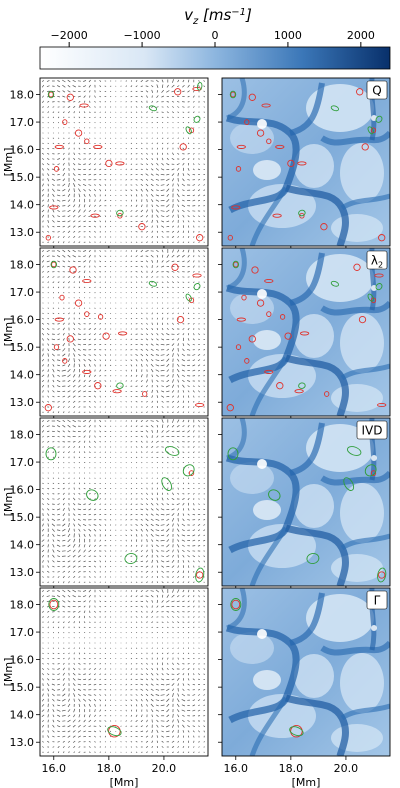  Describe the element at coordinates (200, 758) in the screenshot. I see `x-axis` at that location.